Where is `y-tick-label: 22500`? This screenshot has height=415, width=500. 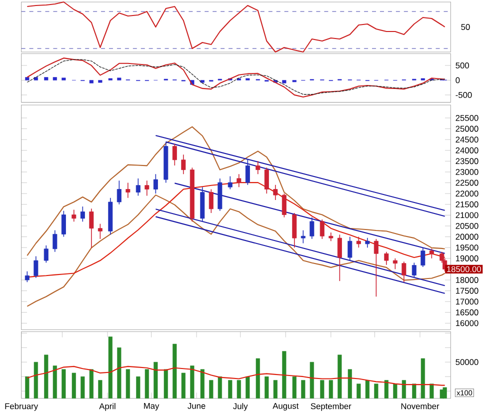 y-tick-label: 22500 is located at coordinates (467, 183).